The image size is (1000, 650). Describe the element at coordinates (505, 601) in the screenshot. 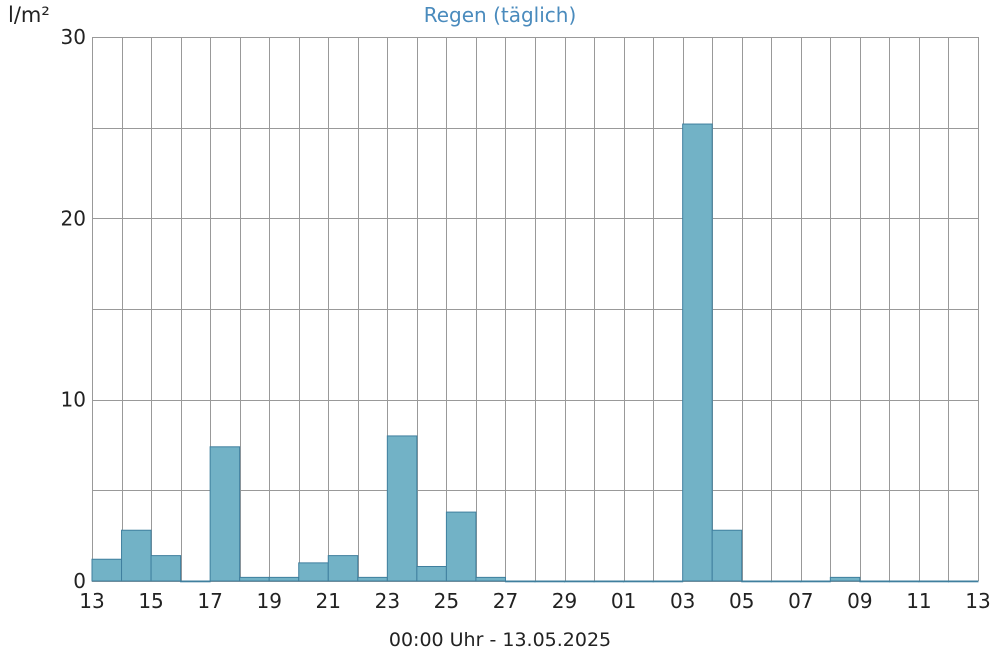

I see `x-tick-label: 27` at that location.